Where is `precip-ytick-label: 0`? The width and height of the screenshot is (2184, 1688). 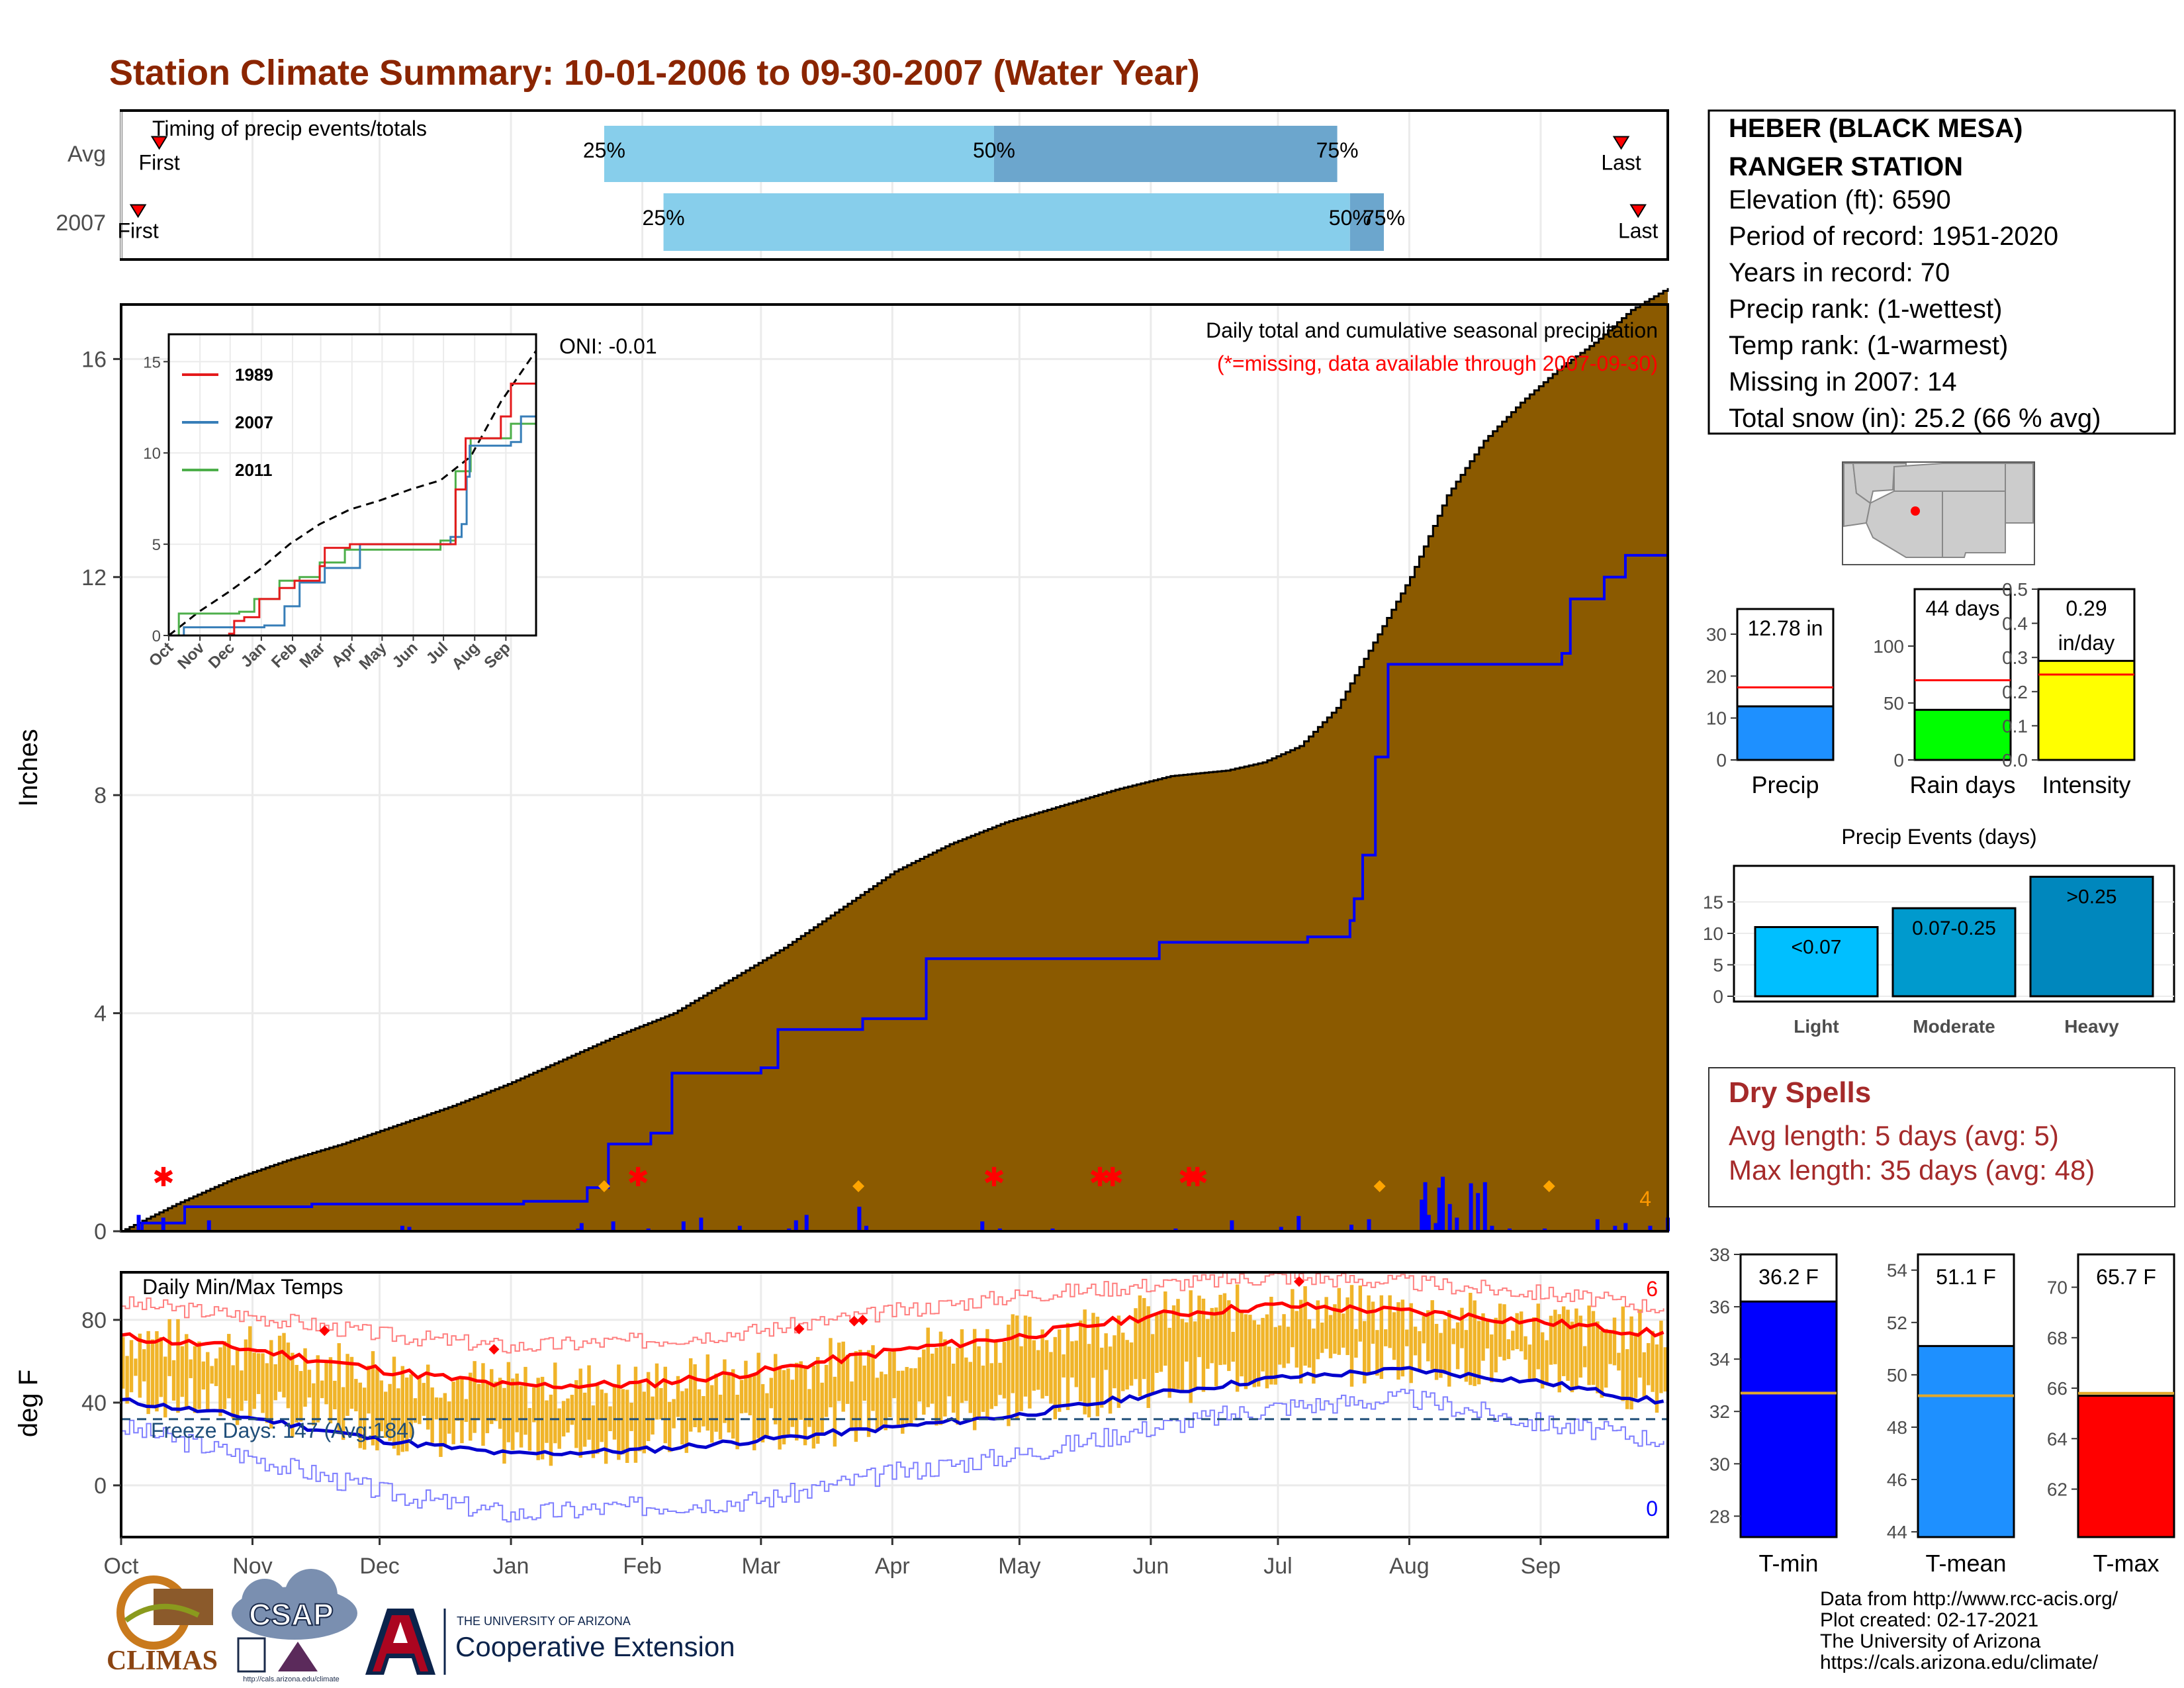
precip-ytick-label: 0 is located at coordinates (100, 1231).